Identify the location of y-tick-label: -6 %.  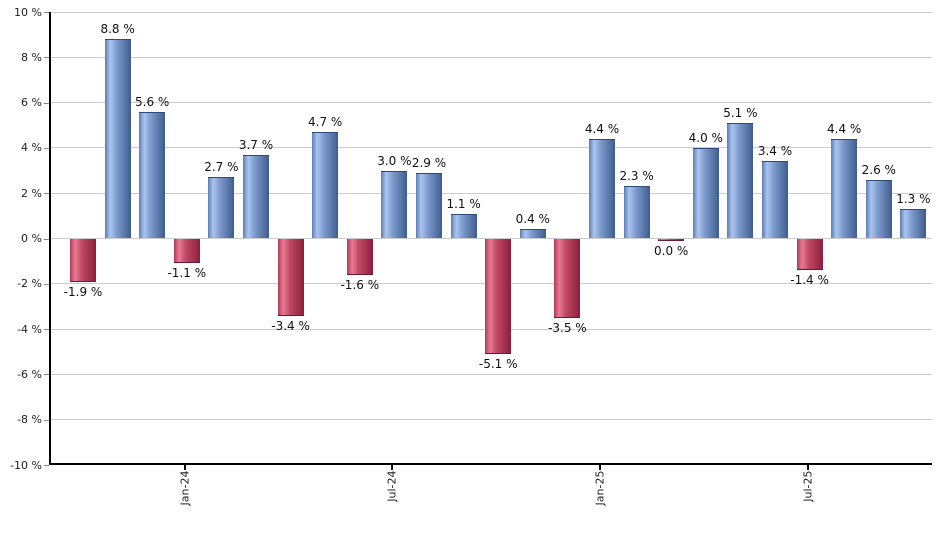
(29, 374).